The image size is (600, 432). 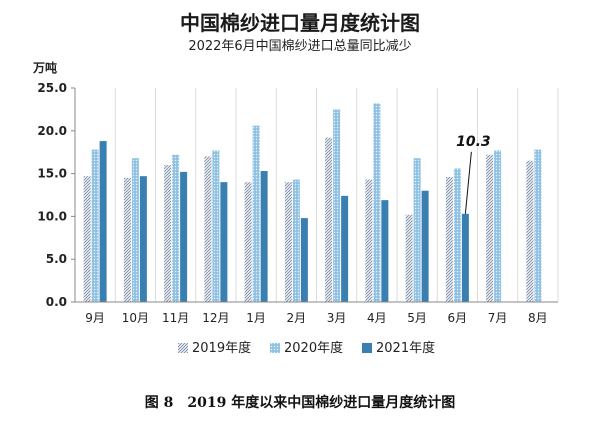 What do you see at coordinates (52, 174) in the screenshot?
I see `y-tick-label: 15.0` at bounding box center [52, 174].